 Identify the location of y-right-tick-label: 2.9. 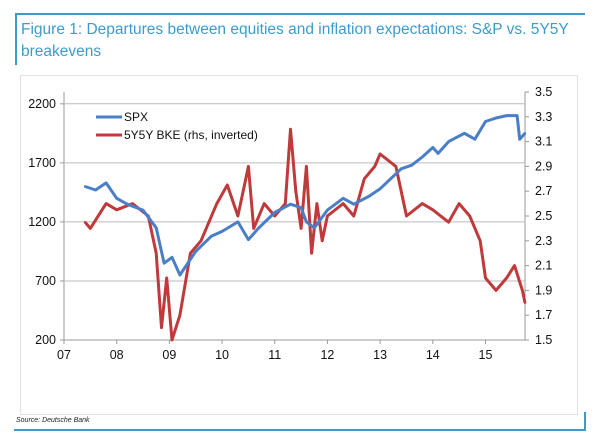
(543, 166).